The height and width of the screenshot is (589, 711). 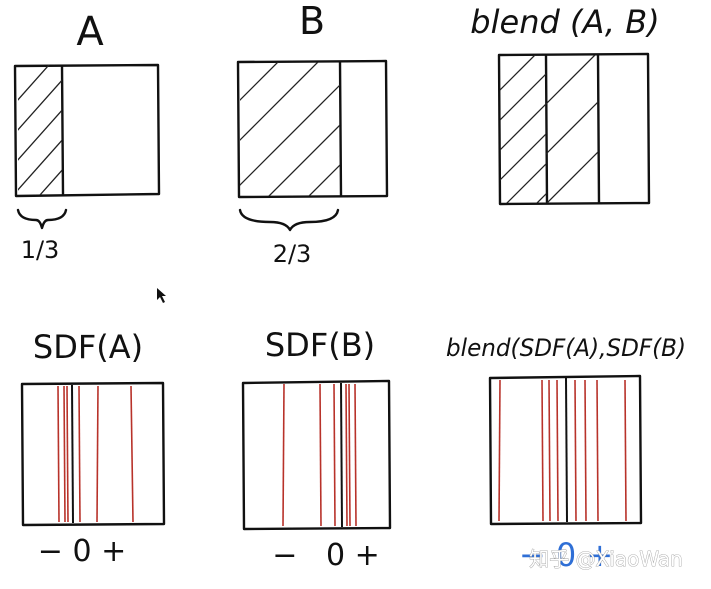 I want to click on sdf-b-red-lines, so click(x=319, y=455).